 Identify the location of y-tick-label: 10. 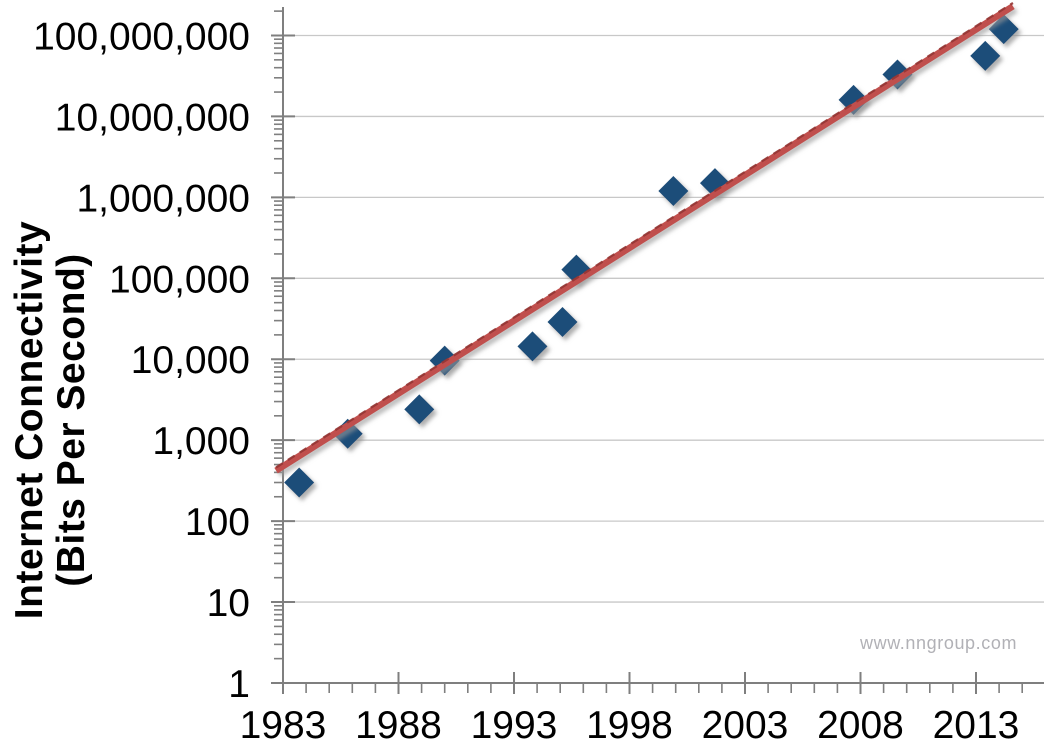
(228, 603).